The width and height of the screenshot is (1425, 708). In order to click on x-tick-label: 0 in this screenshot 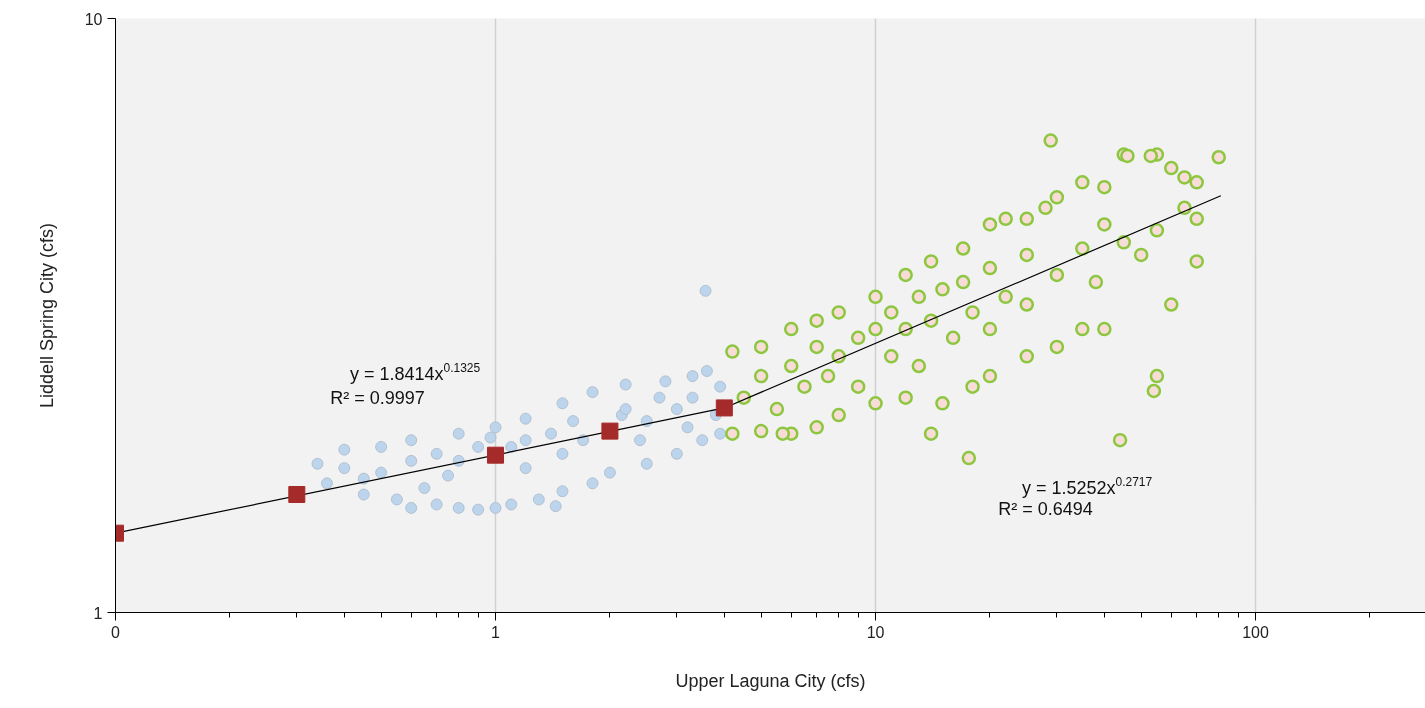, I will do `click(116, 632)`.